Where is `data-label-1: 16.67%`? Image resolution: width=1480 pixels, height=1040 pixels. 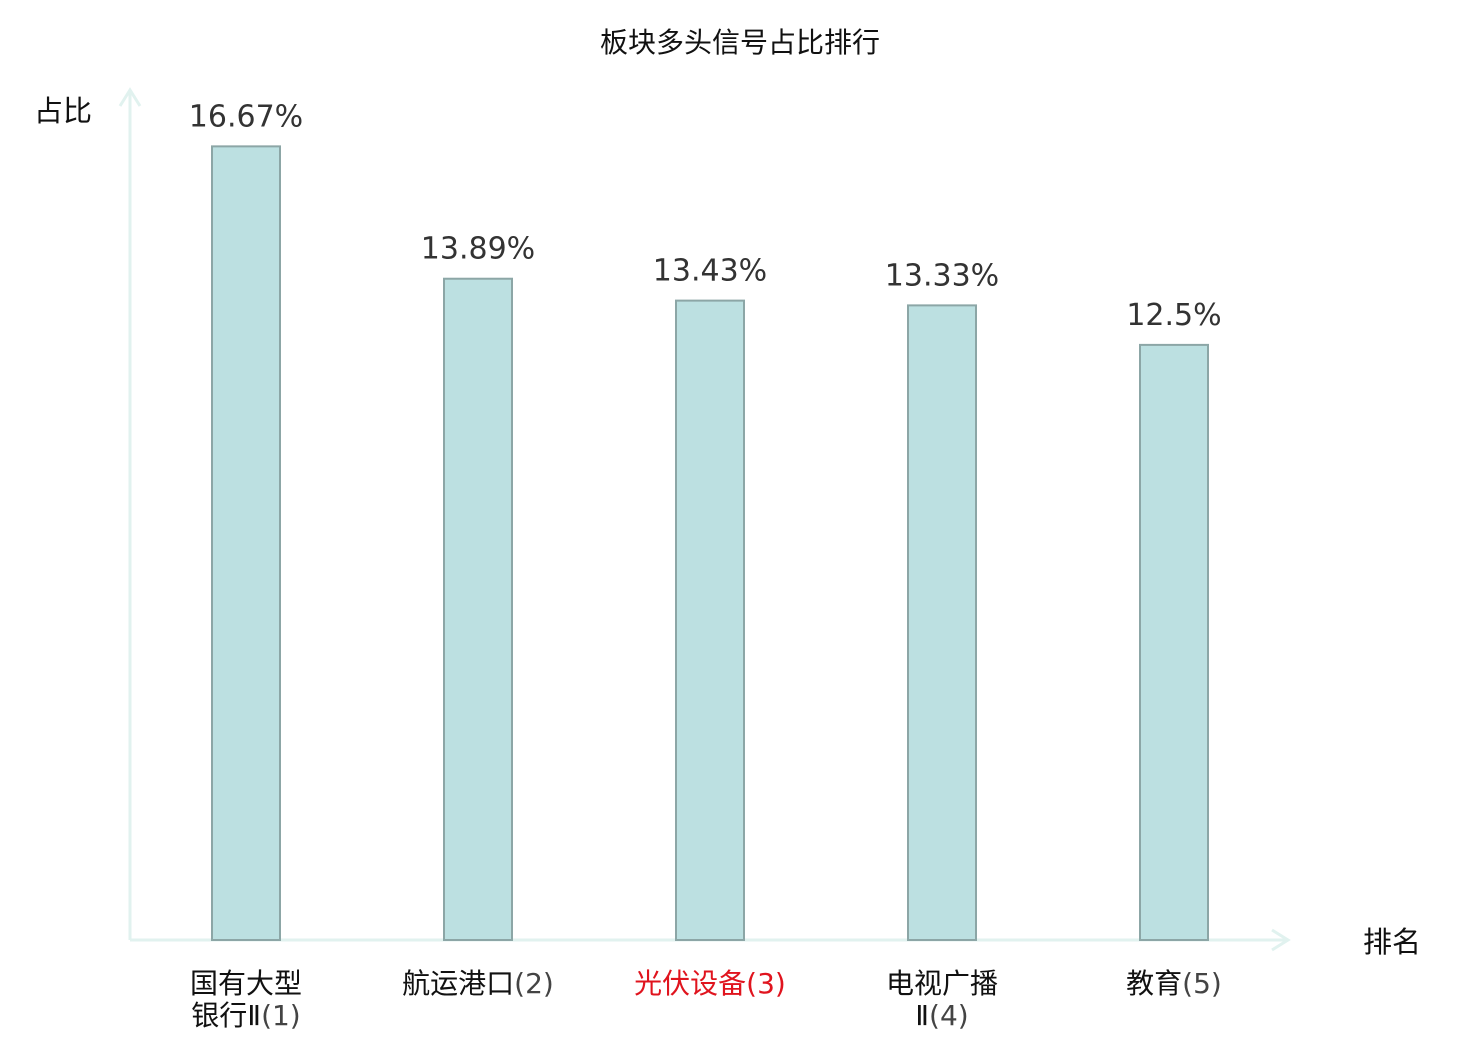
data-label-1: 16.67% is located at coordinates (246, 116).